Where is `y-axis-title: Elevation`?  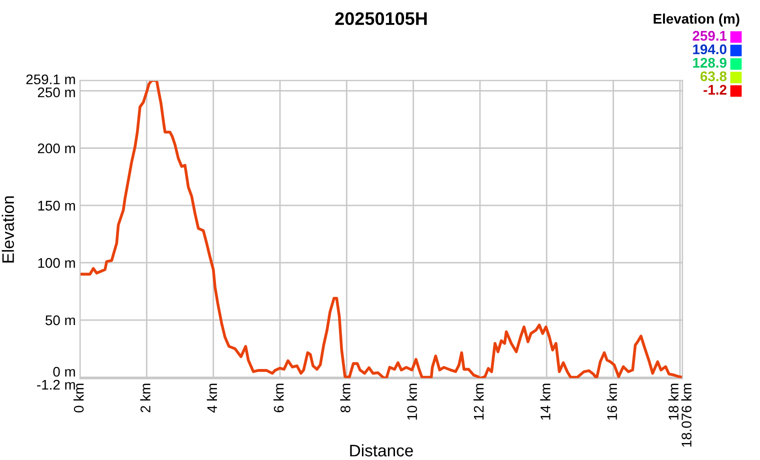
y-axis-title: Elevation is located at coordinates (8, 229).